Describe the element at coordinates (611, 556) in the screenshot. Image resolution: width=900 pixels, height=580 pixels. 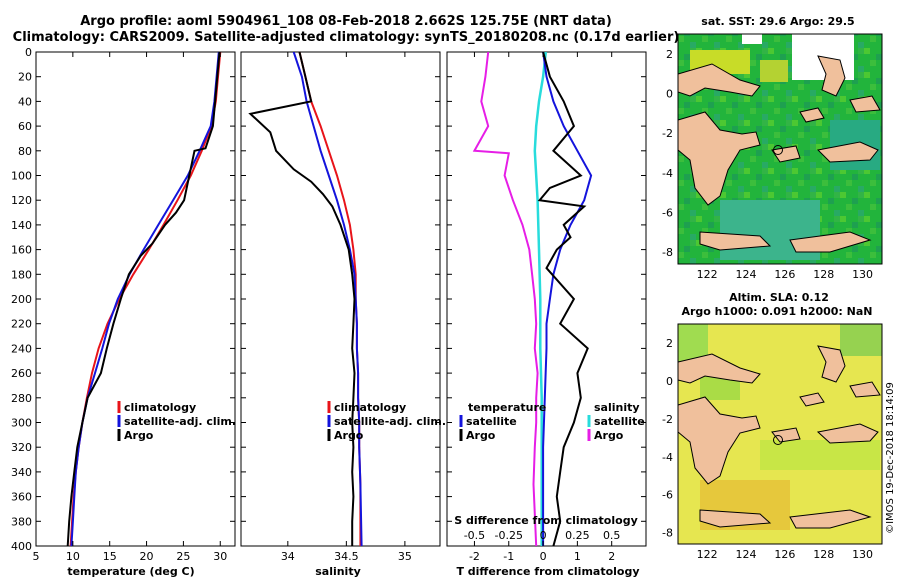
I see `x-tick-label: 2` at that location.